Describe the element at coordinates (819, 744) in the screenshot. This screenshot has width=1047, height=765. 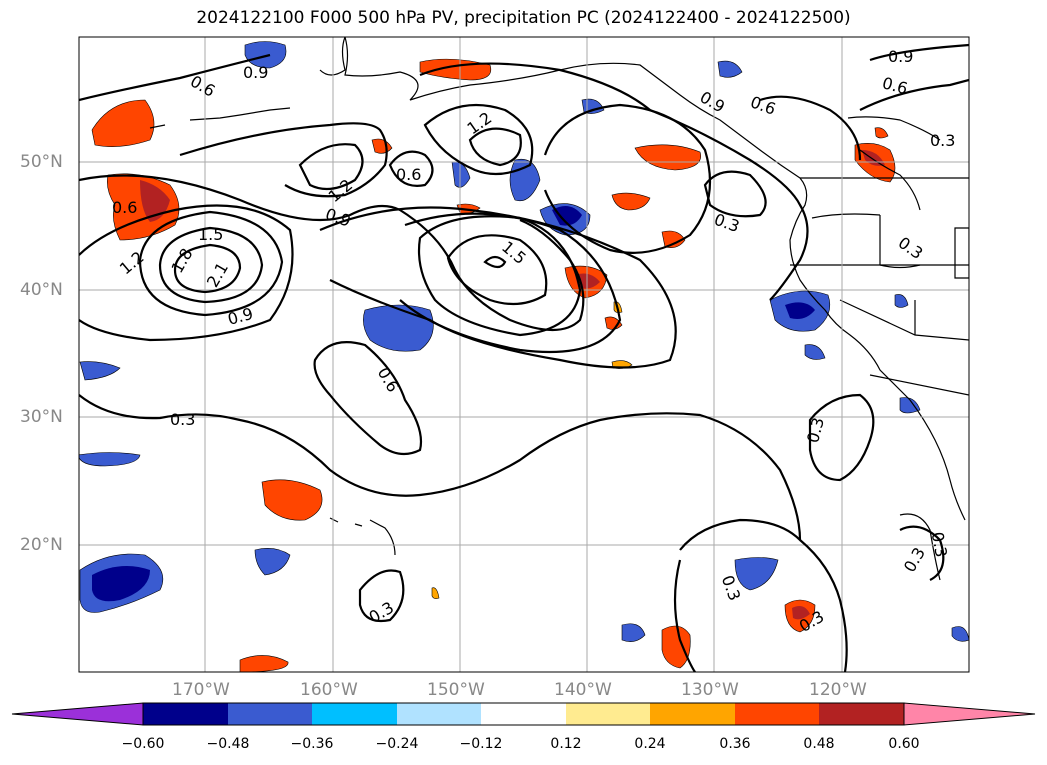
I see `colorbar-tick: 0.48` at that location.